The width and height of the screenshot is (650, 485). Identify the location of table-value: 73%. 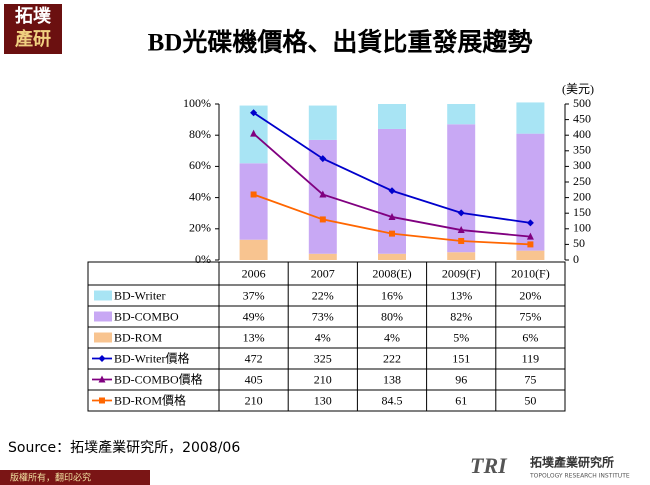
(323, 316).